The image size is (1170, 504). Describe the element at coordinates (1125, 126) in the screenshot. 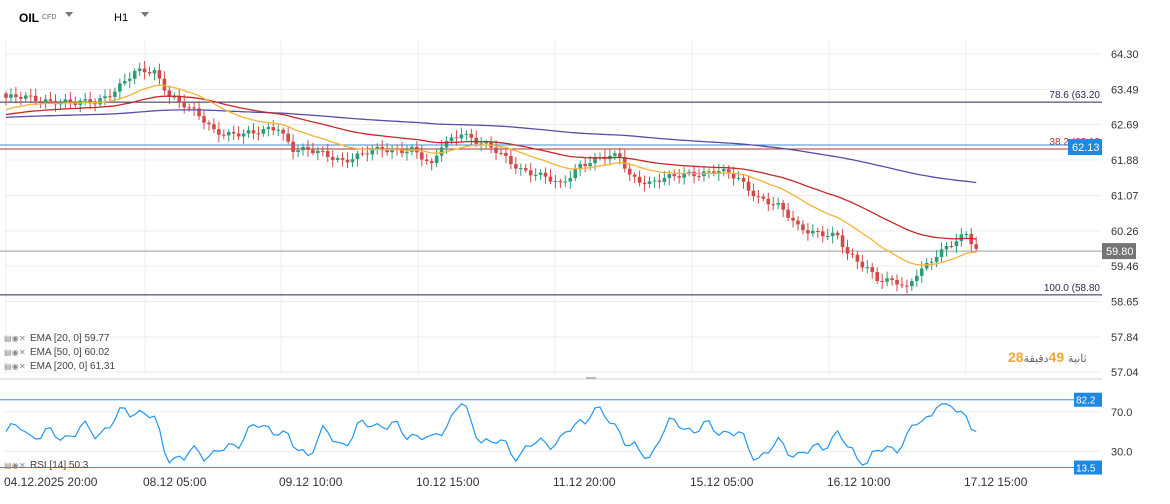

I see `y-tick-label: 62.69` at that location.